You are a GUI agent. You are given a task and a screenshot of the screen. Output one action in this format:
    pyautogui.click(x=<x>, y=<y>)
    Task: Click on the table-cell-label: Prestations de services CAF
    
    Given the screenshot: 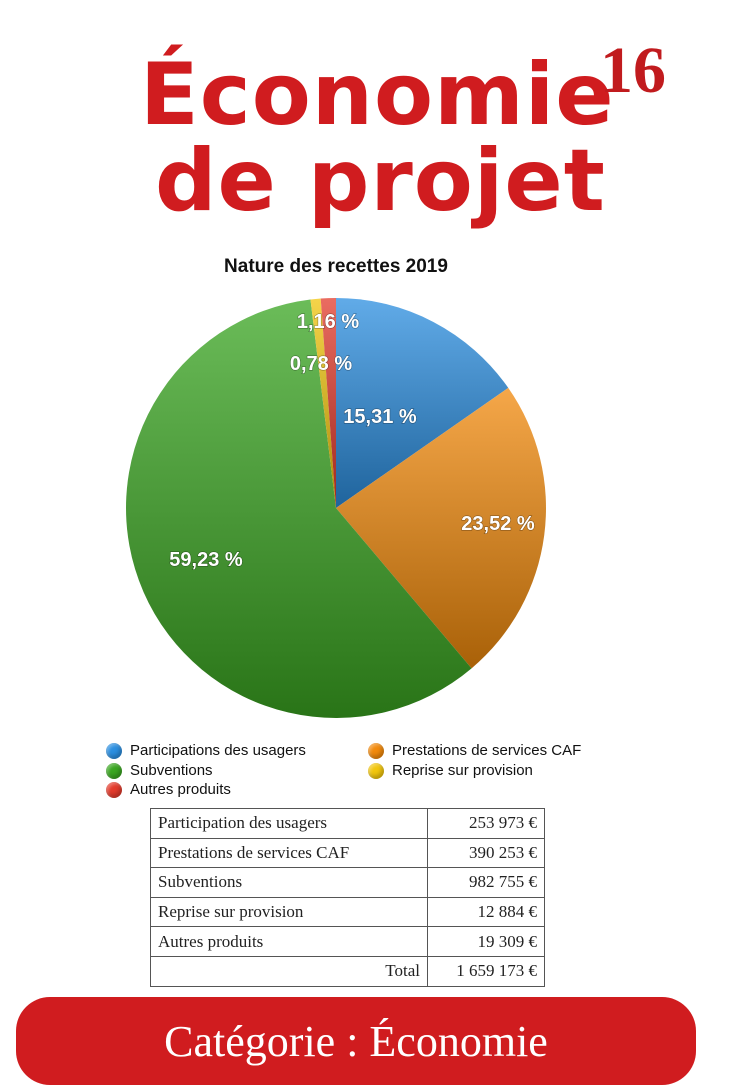 What is the action you would take?
    pyautogui.click(x=289, y=853)
    